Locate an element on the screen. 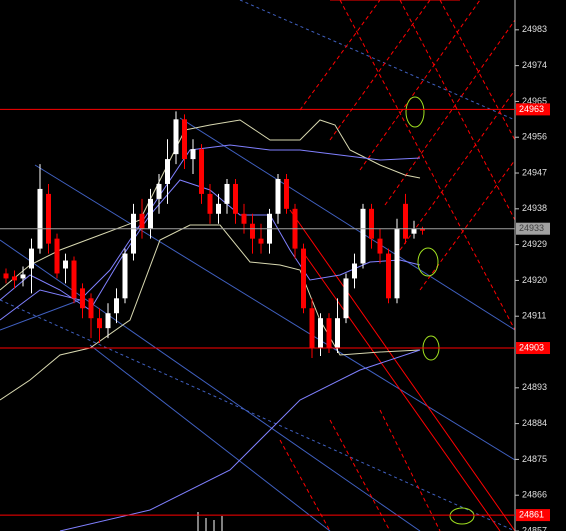 This screenshot has height=531, width=566. price-label: 24903 is located at coordinates (531, 347).